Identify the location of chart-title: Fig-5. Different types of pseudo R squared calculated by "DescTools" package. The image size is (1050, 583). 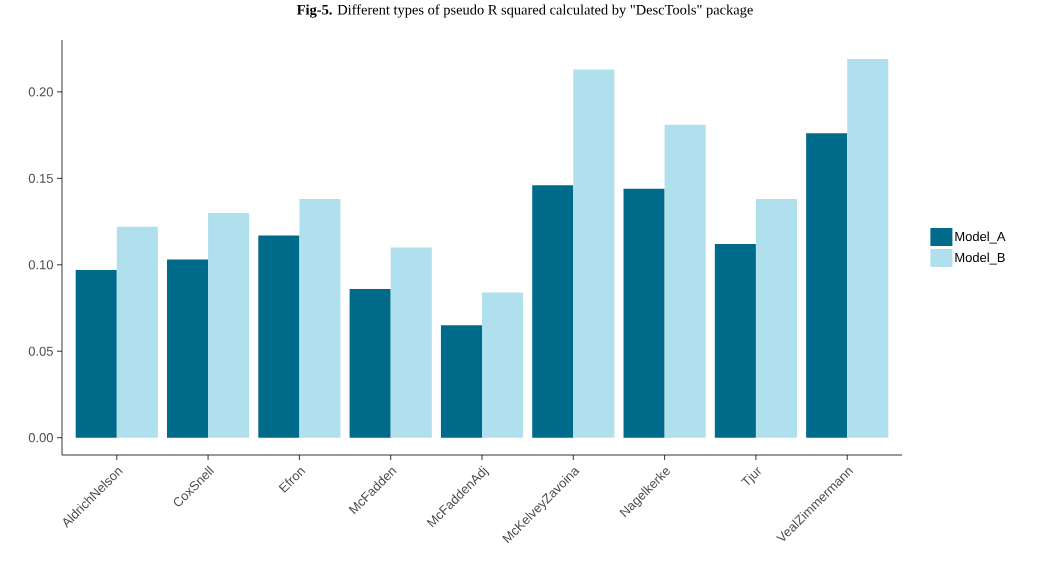
(524, 11).